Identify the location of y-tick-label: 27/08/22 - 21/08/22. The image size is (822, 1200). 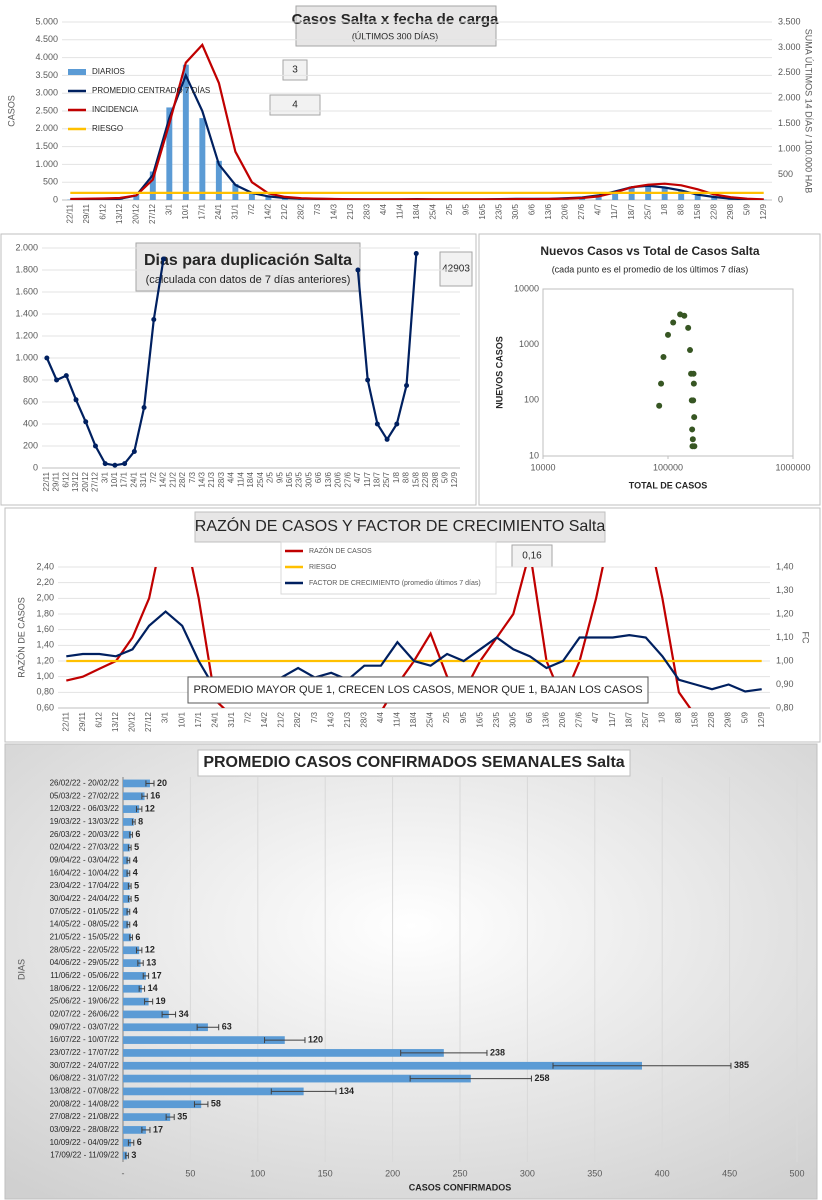
(85, 1116).